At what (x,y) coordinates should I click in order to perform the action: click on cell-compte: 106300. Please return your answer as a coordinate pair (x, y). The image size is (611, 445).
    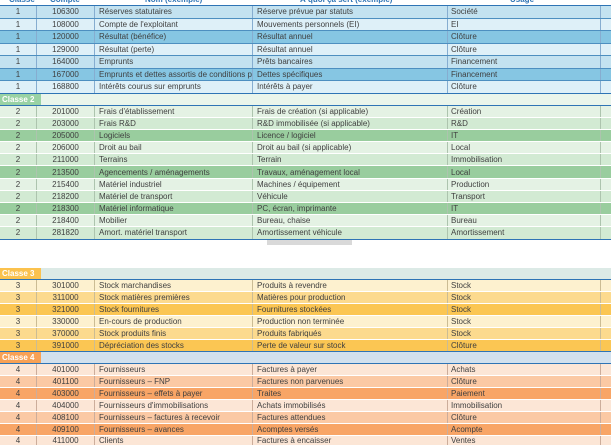
    Looking at the image, I should click on (66, 12).